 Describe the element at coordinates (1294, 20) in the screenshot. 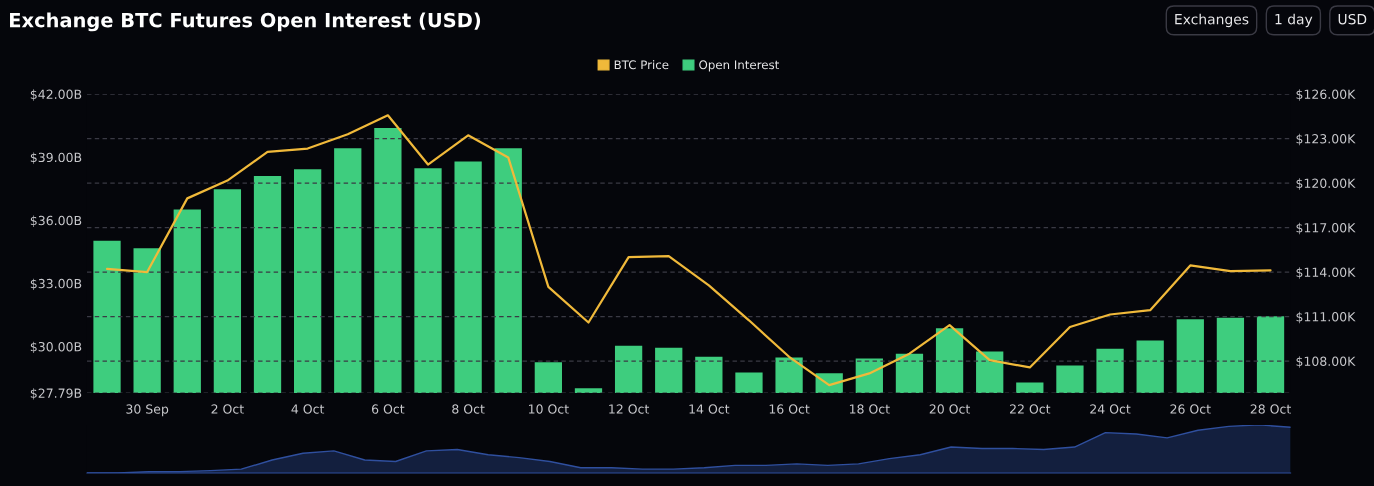

I see `text: 1 day` at that location.